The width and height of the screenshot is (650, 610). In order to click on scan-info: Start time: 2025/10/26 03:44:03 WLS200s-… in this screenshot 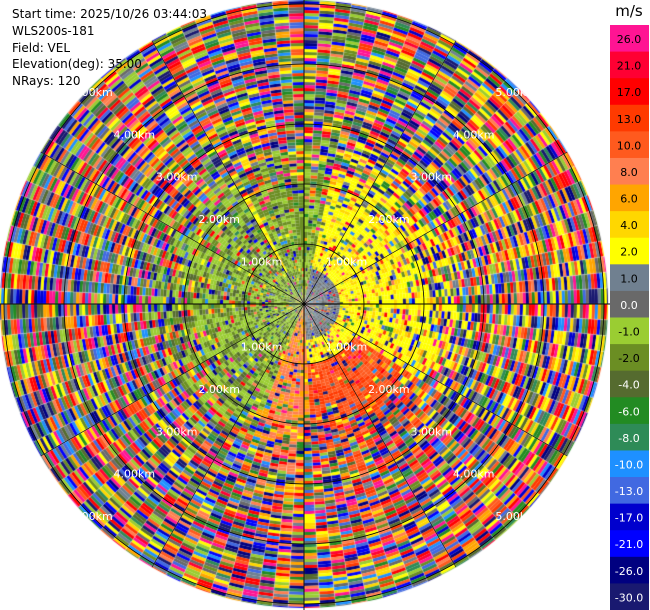, I will do `click(109, 48)`.